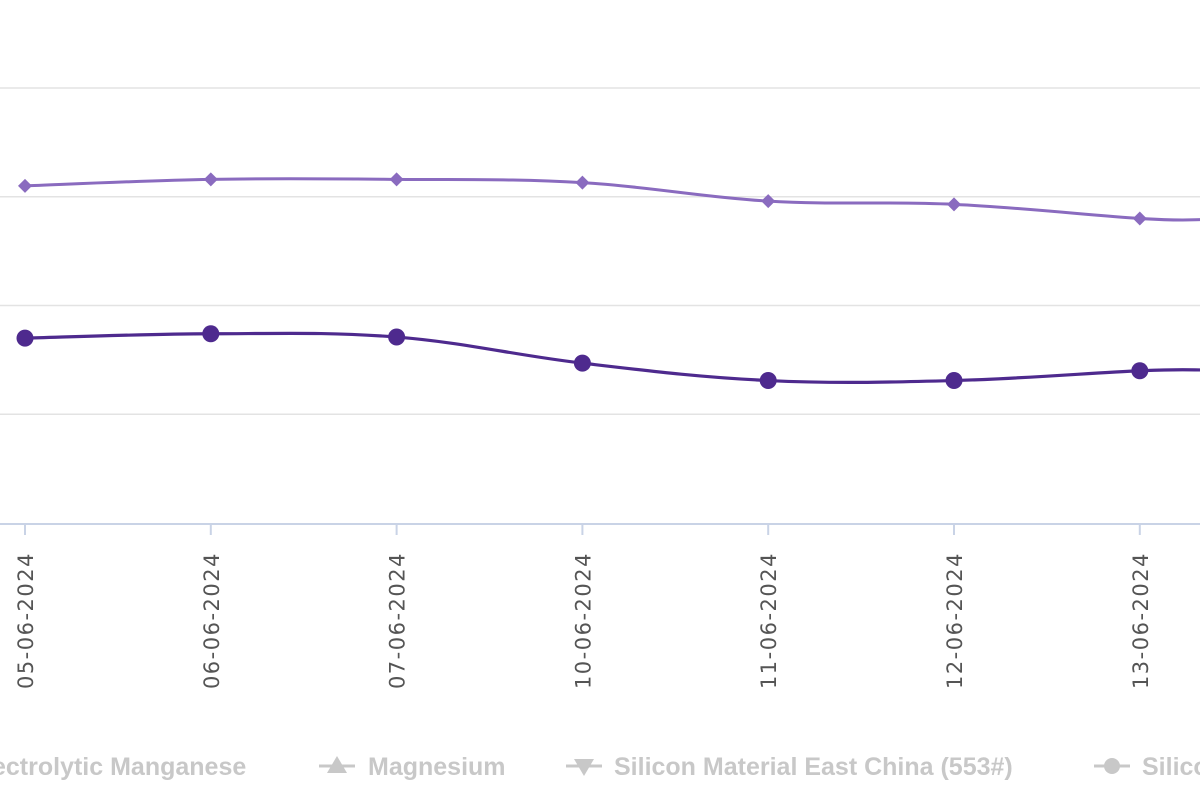 The height and width of the screenshot is (800, 1200). What do you see at coordinates (955, 620) in the screenshot?
I see `x-tick-label-5: 12-06-2024` at bounding box center [955, 620].